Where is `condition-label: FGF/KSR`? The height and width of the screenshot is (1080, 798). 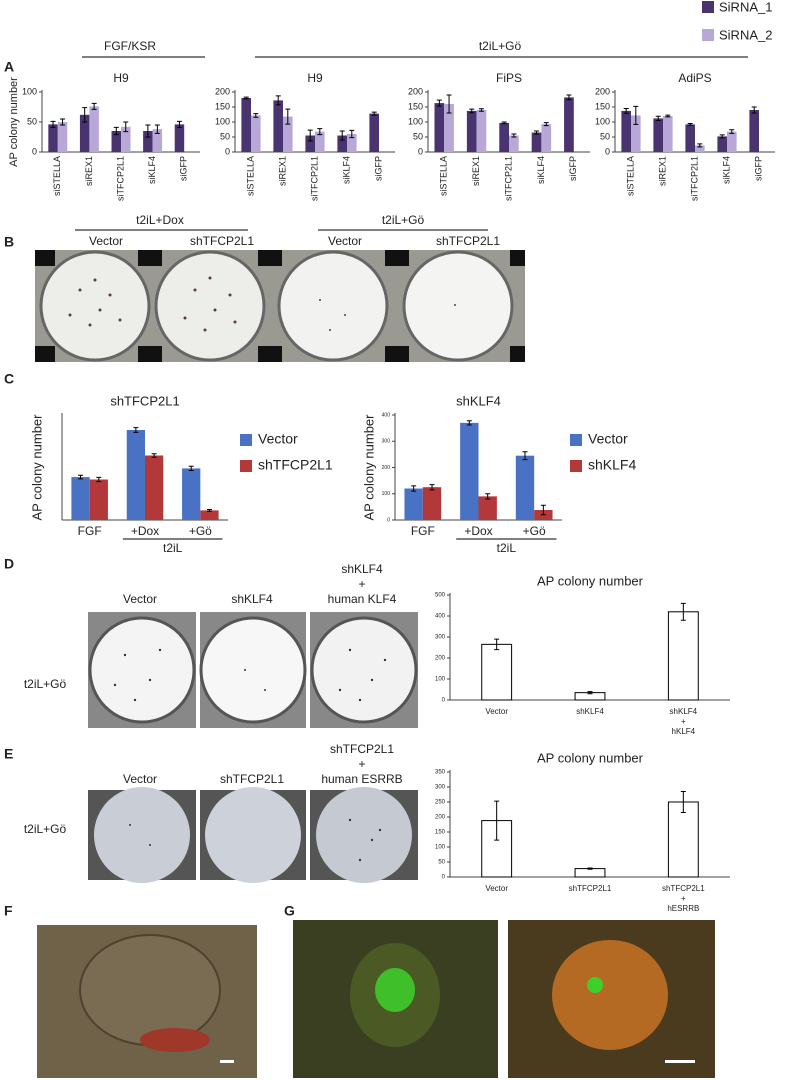 condition-label: FGF/KSR is located at coordinates (130, 46).